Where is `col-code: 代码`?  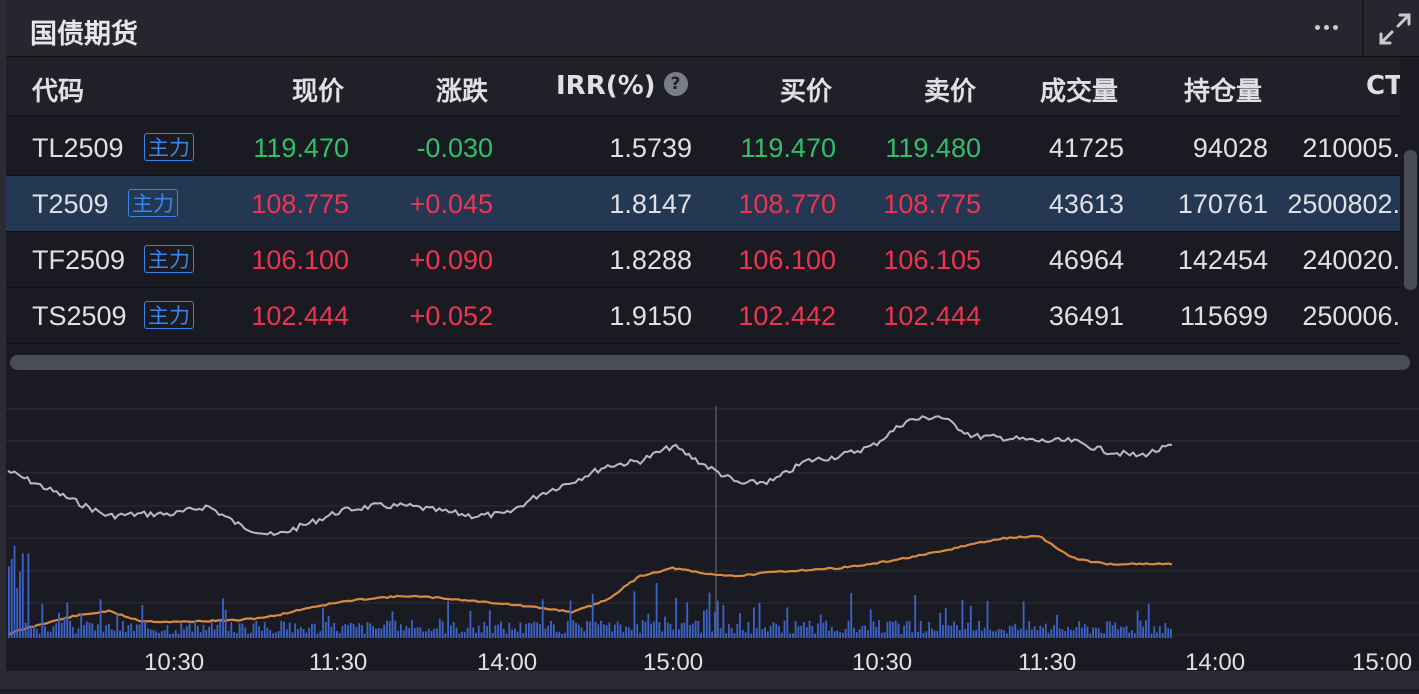
col-code: 代码 is located at coordinates (58, 92).